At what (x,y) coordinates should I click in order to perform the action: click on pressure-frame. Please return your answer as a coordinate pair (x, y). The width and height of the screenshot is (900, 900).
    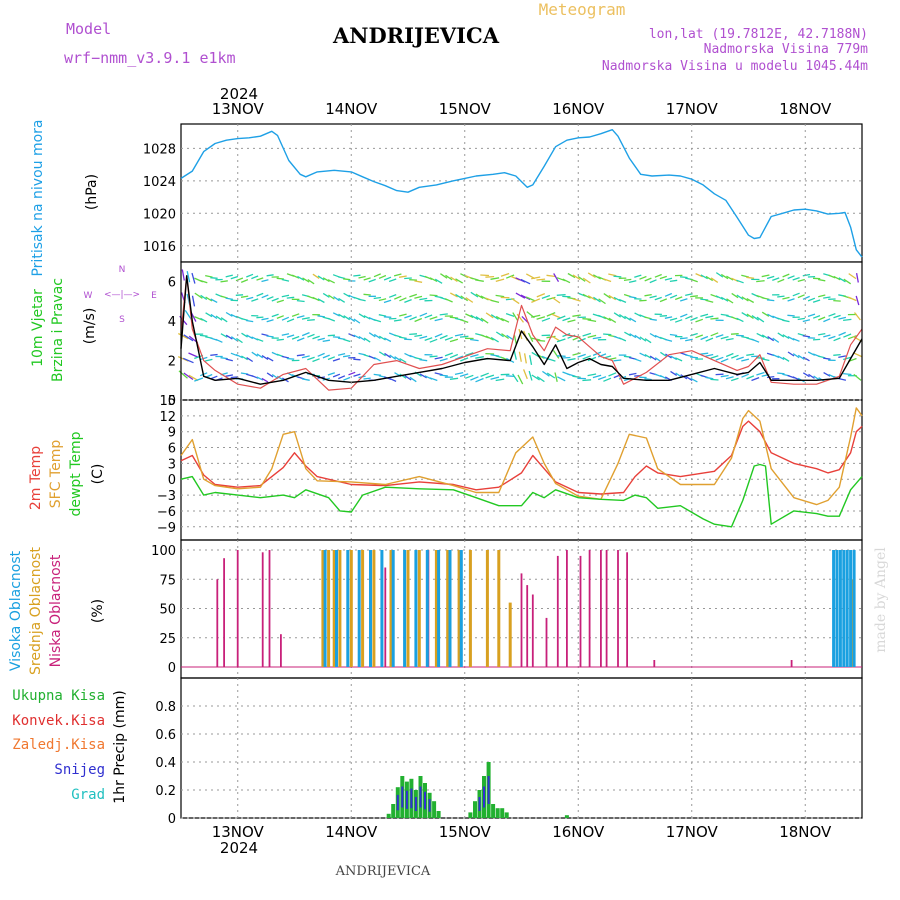
    Looking at the image, I should click on (521, 193).